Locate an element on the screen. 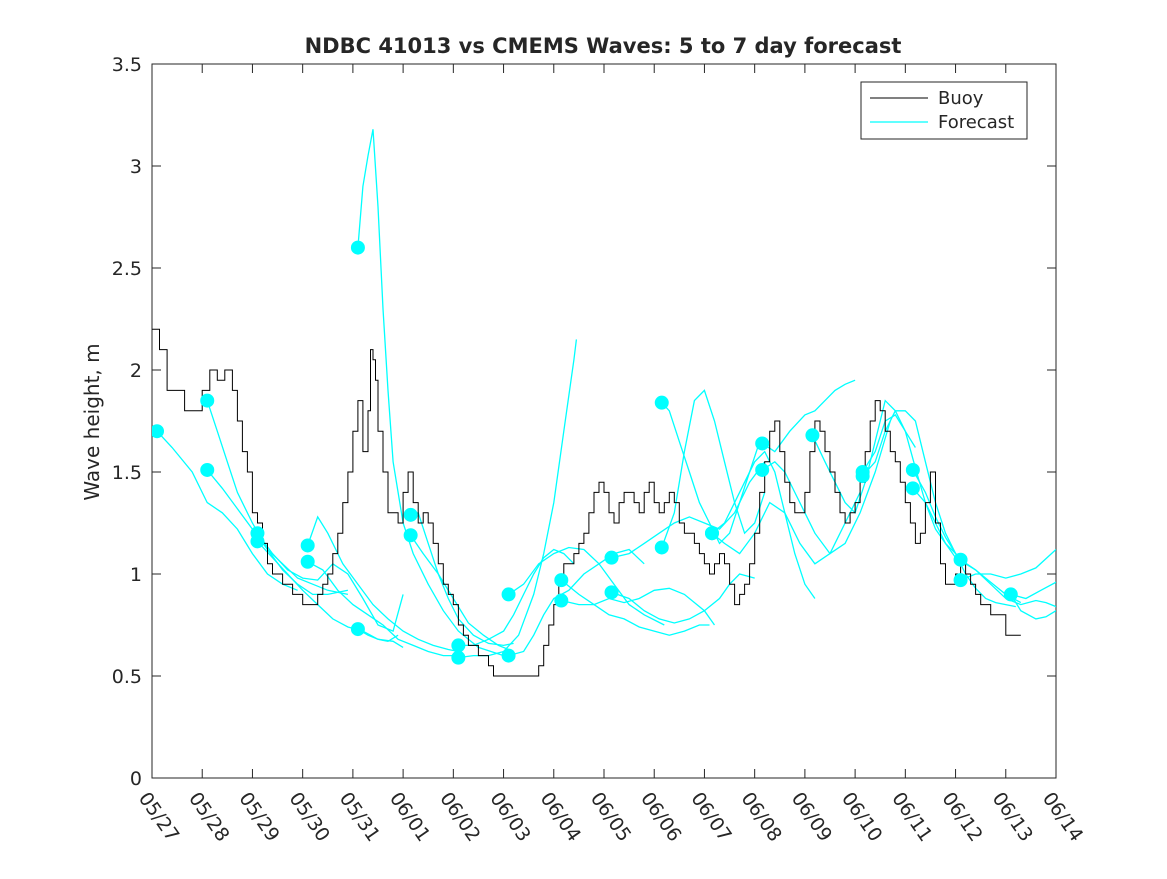  legend: Buoy Forecast is located at coordinates (944, 110).